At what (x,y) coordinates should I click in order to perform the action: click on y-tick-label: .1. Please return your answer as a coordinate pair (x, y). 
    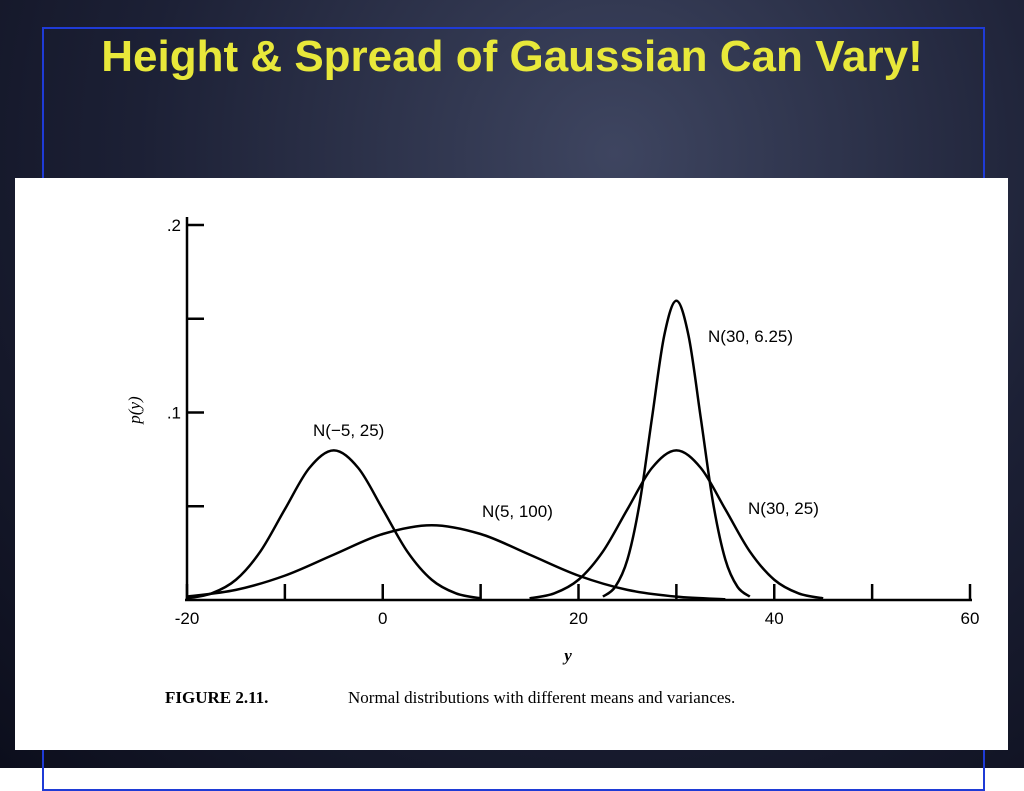
    Looking at the image, I should click on (174, 413).